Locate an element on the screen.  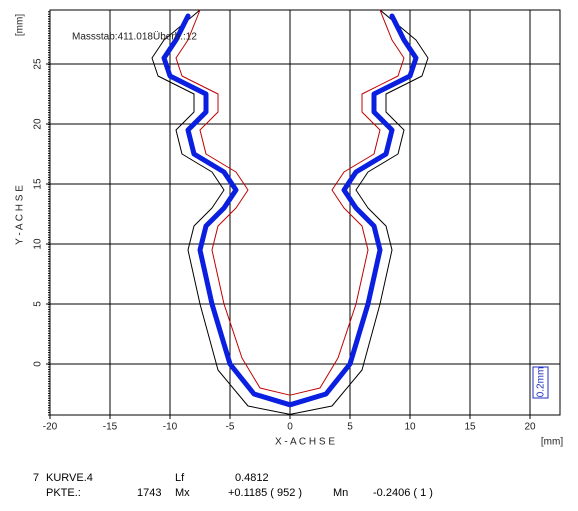
points-label: PKTE.: is located at coordinates (63, 493).